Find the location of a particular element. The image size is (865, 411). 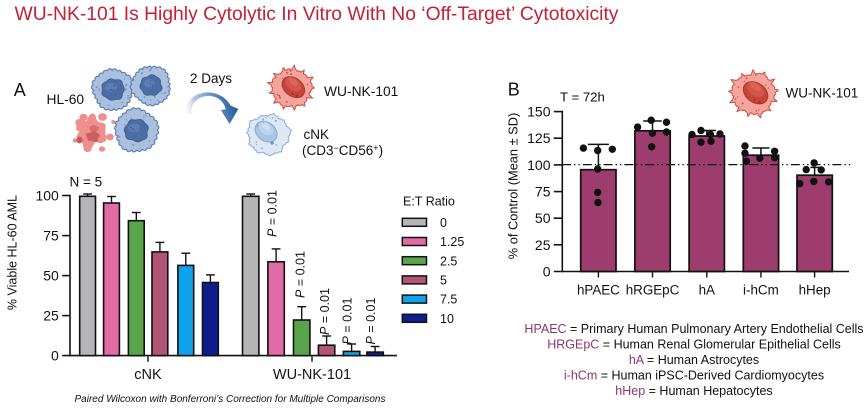

svg-text: 2.5 is located at coordinates (448, 261).